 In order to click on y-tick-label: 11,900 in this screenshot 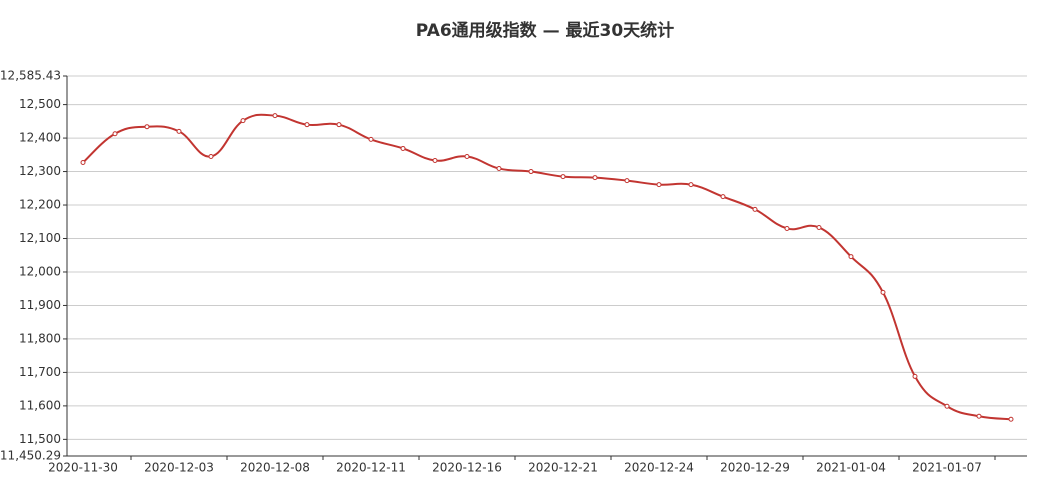, I will do `click(40, 305)`.